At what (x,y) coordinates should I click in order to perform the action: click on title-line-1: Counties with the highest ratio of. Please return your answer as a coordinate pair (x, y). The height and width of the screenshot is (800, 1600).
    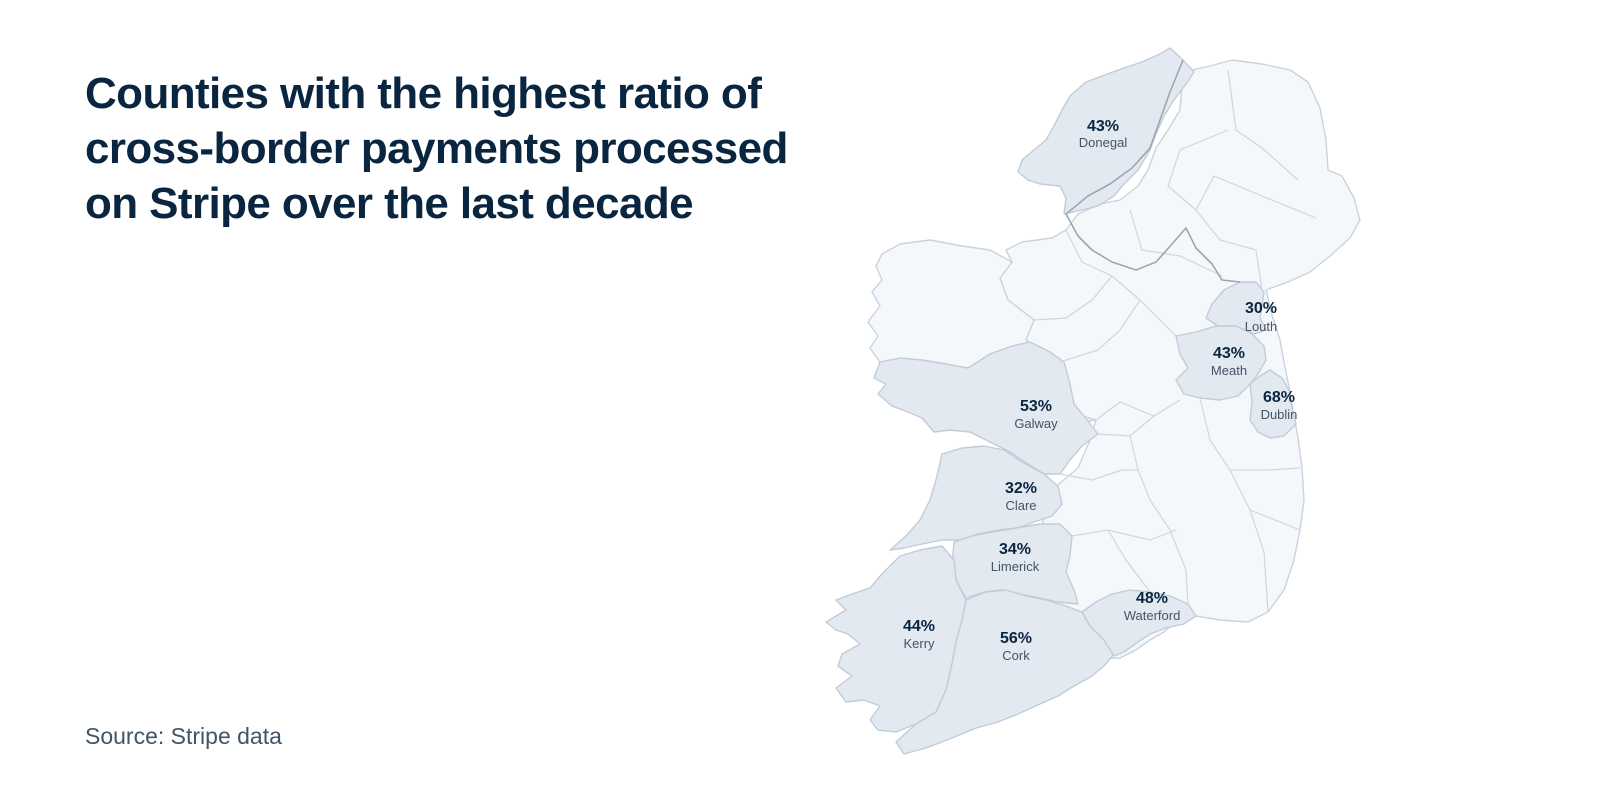
    Looking at the image, I should click on (423, 93).